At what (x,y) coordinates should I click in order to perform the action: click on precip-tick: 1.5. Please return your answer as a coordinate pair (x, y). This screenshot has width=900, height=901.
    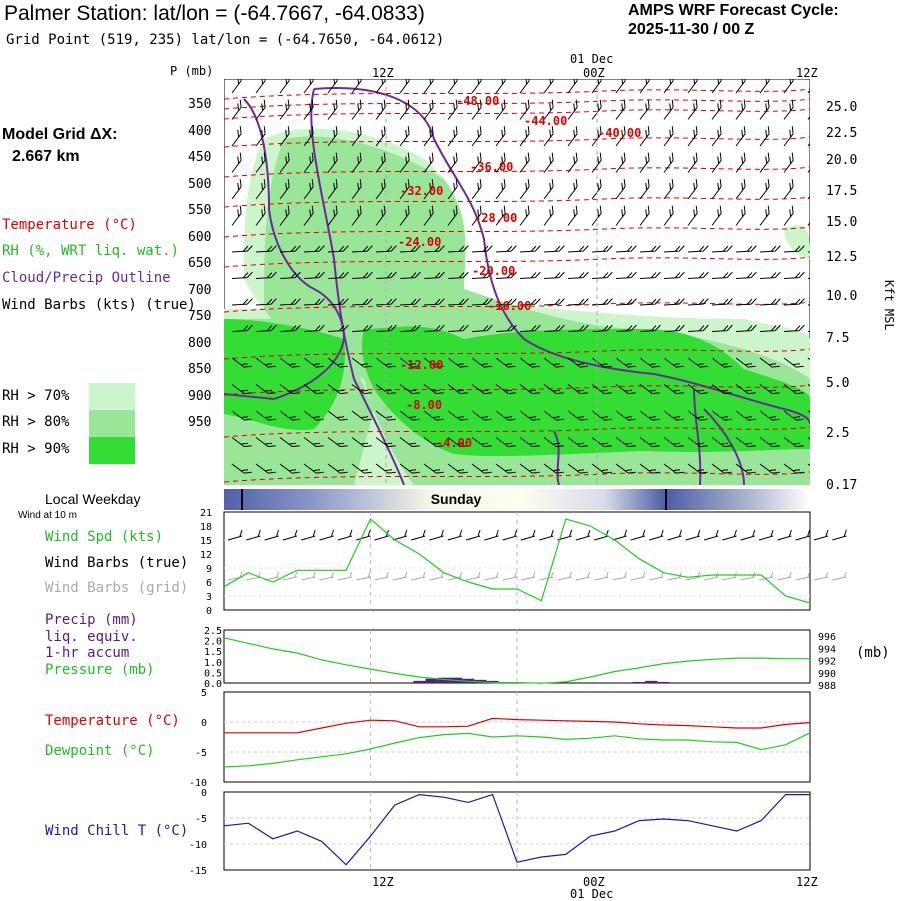
    Looking at the image, I should click on (213, 652).